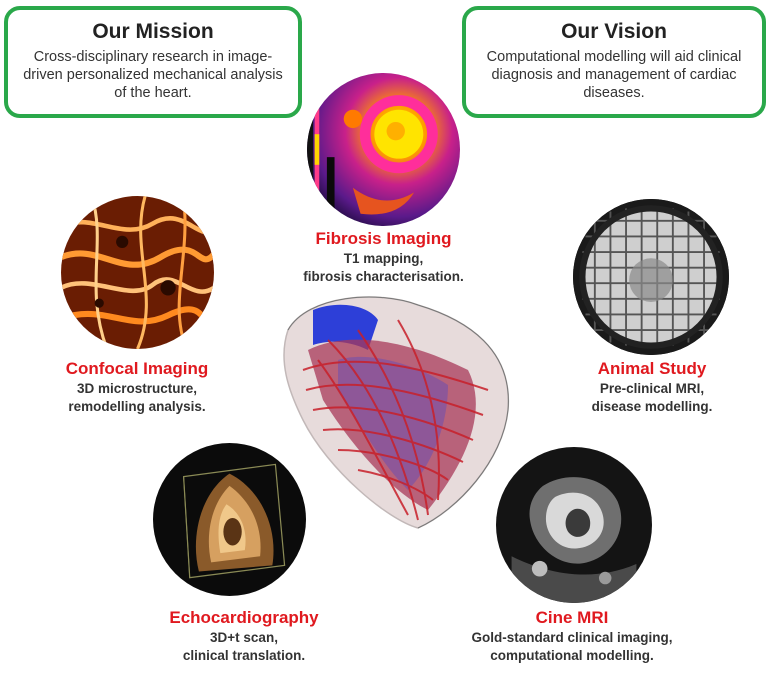 This screenshot has width=779, height=676. I want to click on echo-line2: clinical translation., so click(244, 655).